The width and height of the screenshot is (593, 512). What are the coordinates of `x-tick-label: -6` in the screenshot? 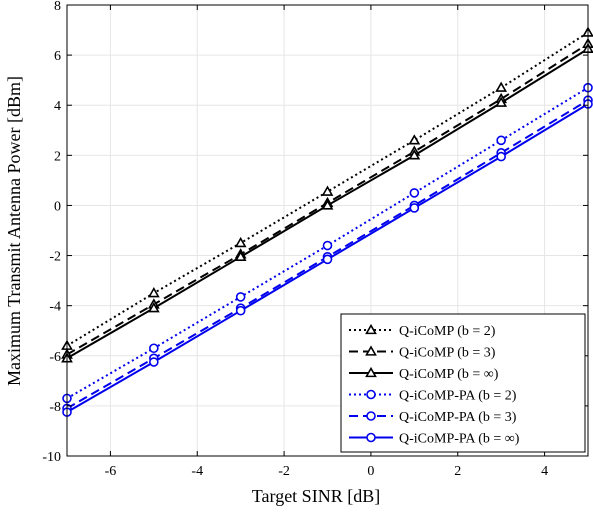 It's located at (111, 471).